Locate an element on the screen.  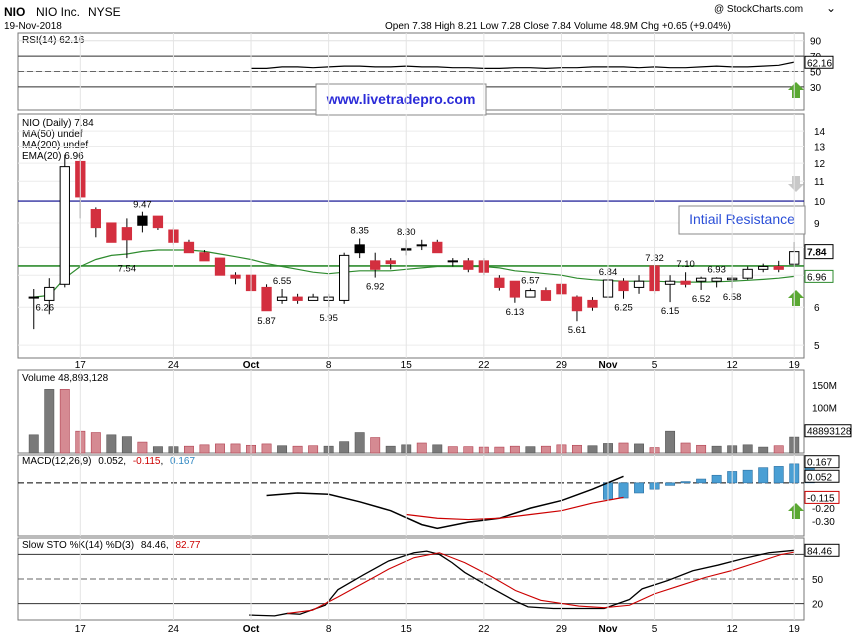
resistance-label: Intiail Resistance is located at coordinates (742, 219).